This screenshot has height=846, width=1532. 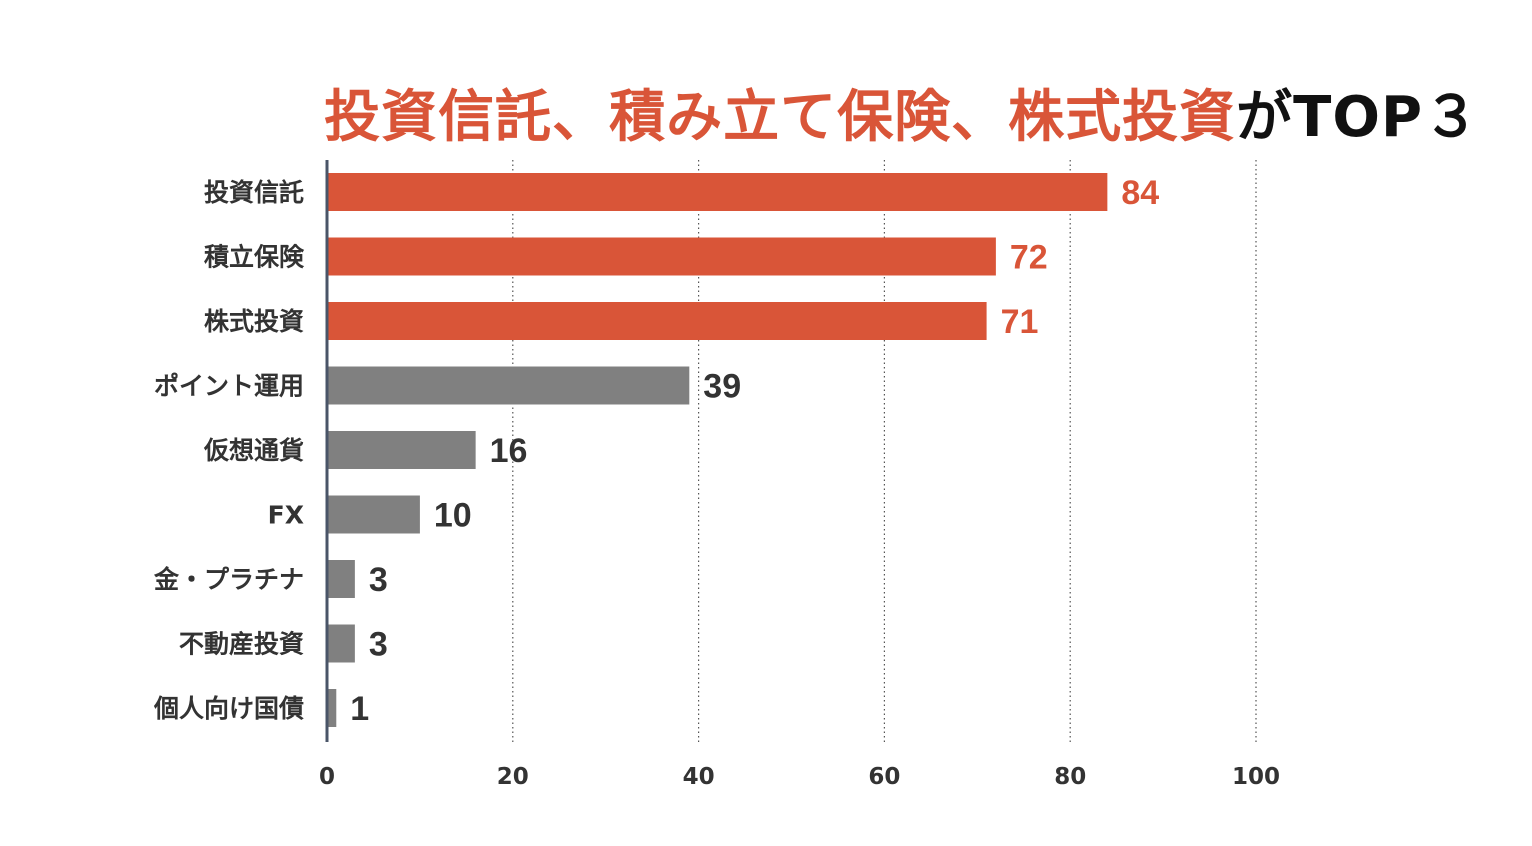 I want to click on value-label-1: 84, so click(x=1140, y=193).